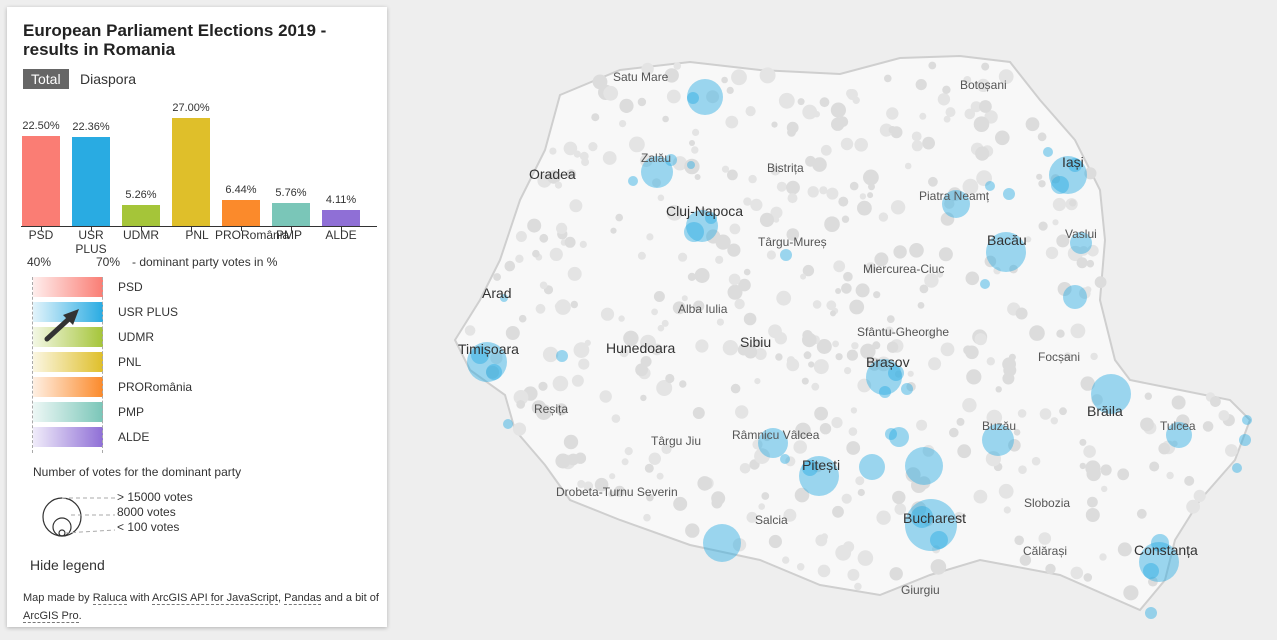  What do you see at coordinates (91, 181) in the screenshot?
I see `bar-usr-plus` at bounding box center [91, 181].